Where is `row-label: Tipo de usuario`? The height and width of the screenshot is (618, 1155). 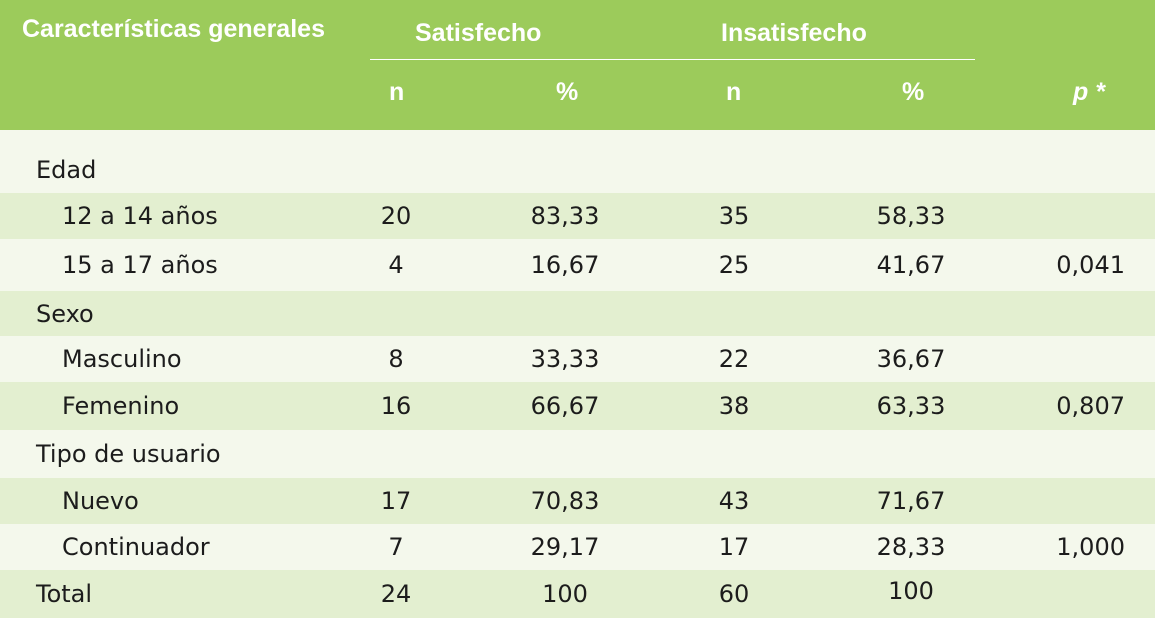
row-label: Tipo de usuario is located at coordinates (128, 454).